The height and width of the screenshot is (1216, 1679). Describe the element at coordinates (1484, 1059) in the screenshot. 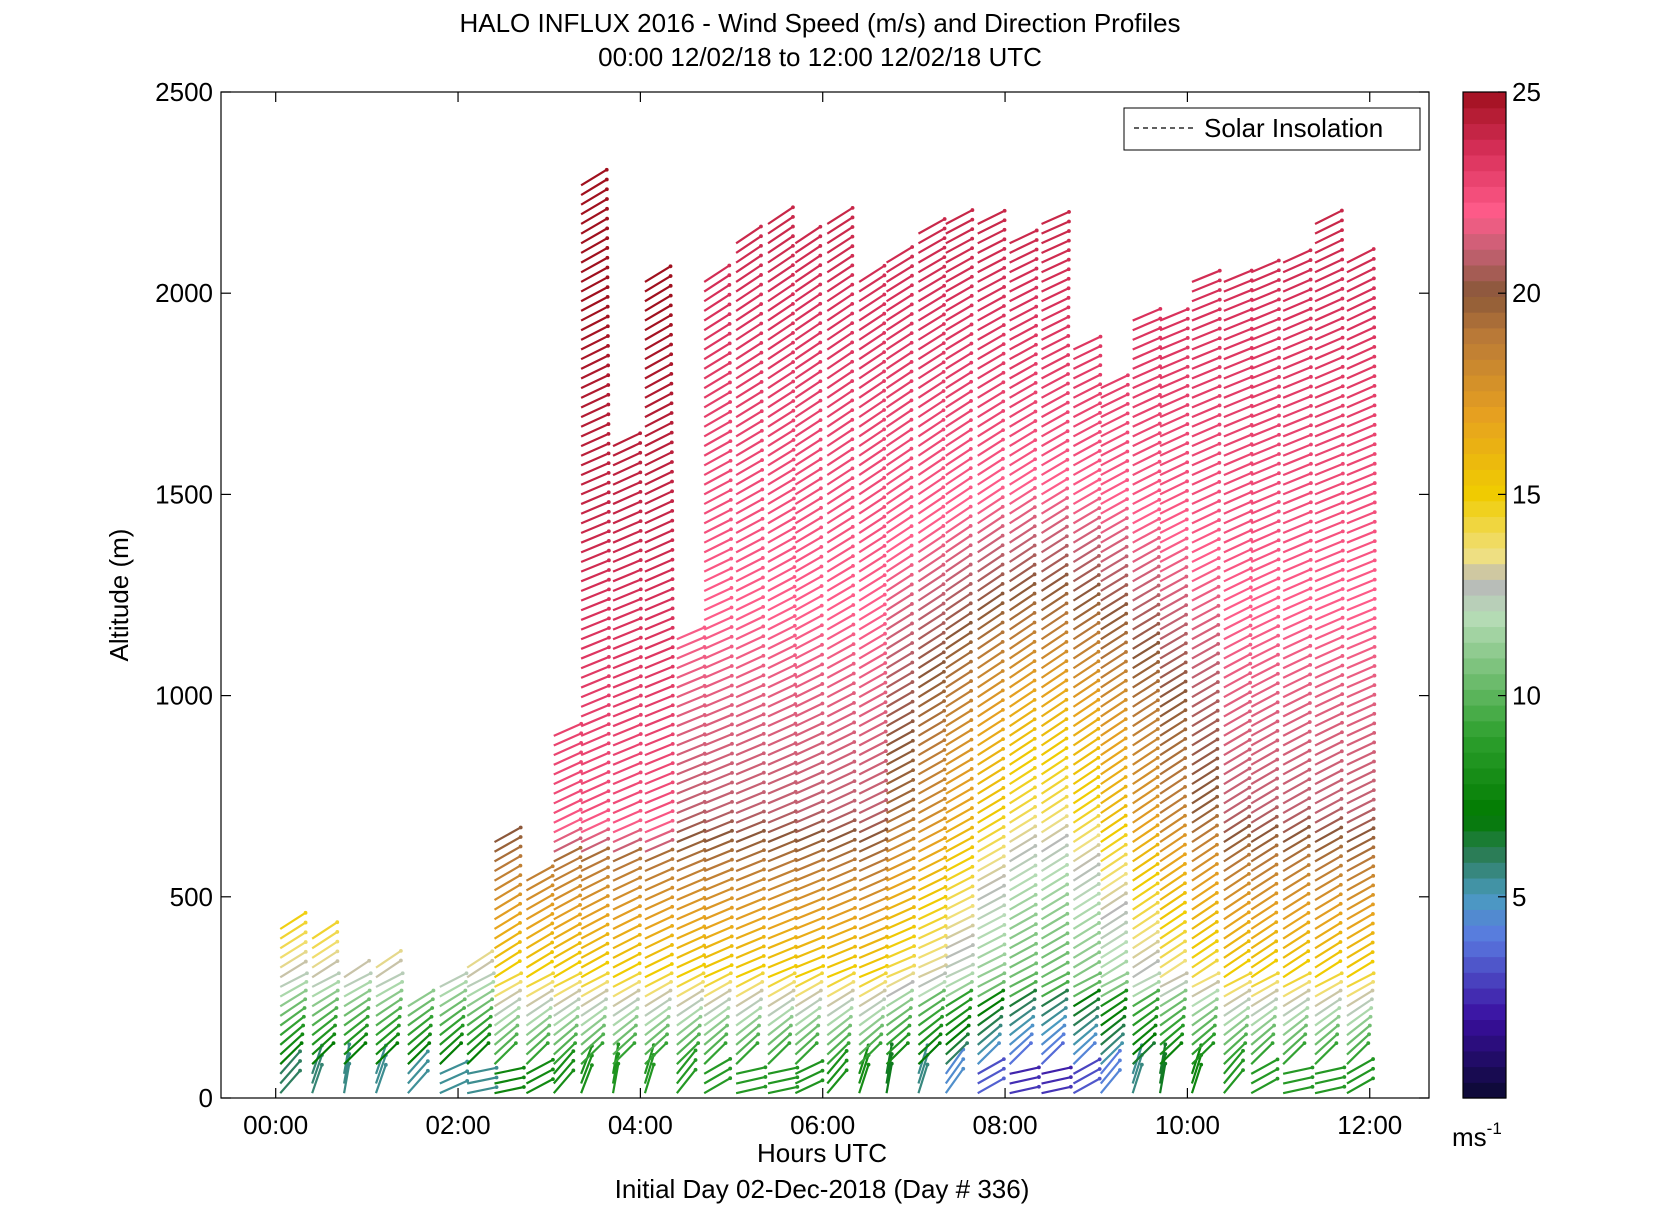

I see `colorbar-band` at that location.